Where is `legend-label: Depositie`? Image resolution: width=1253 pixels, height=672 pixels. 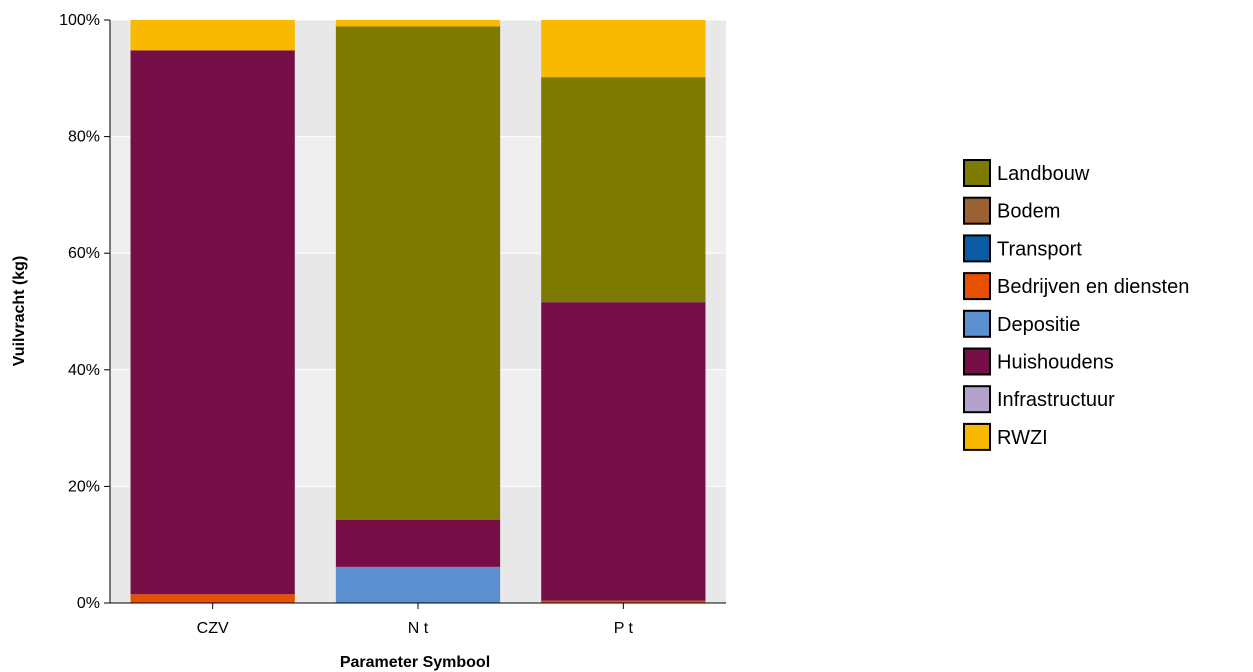
legend-label: Depositie is located at coordinates (1038, 325).